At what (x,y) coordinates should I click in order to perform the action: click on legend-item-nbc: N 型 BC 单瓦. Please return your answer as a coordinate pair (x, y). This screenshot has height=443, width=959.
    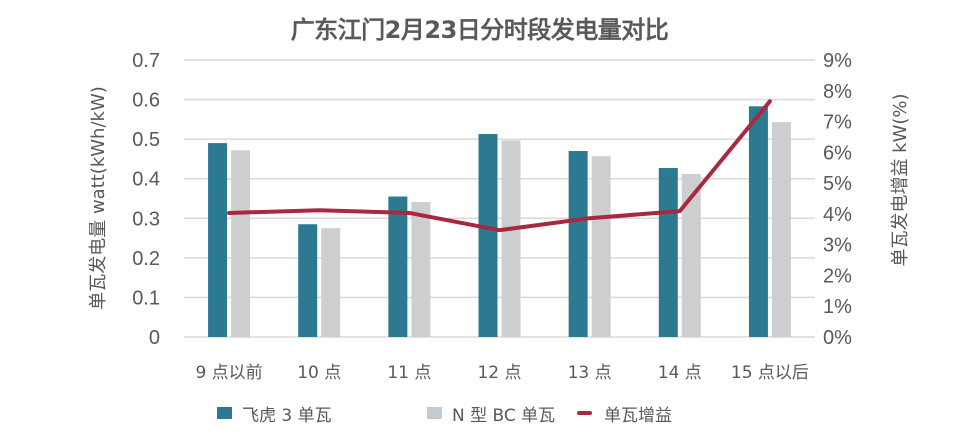
    Looking at the image, I should click on (491, 413).